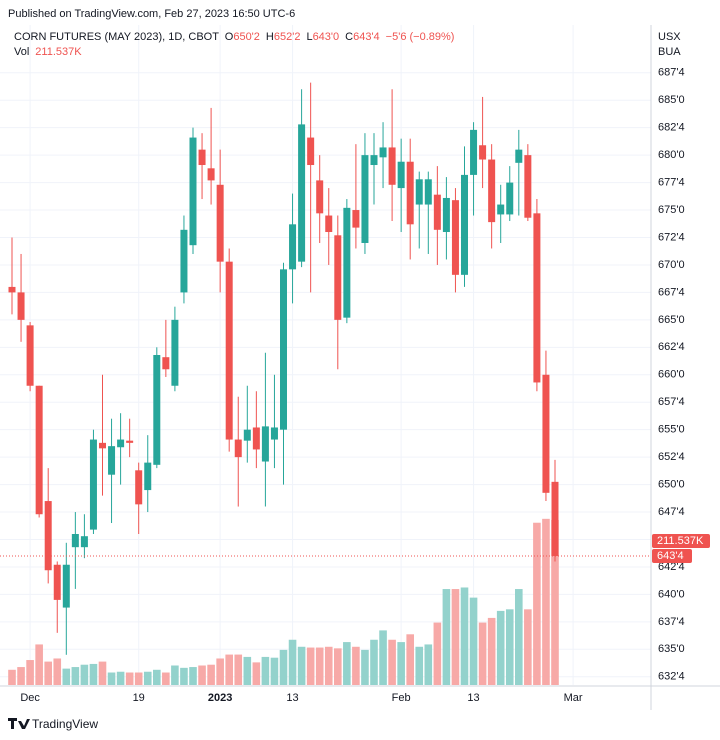 The image size is (720, 740). What do you see at coordinates (326, 37) in the screenshot?
I see `legend-value: 643'0` at bounding box center [326, 37].